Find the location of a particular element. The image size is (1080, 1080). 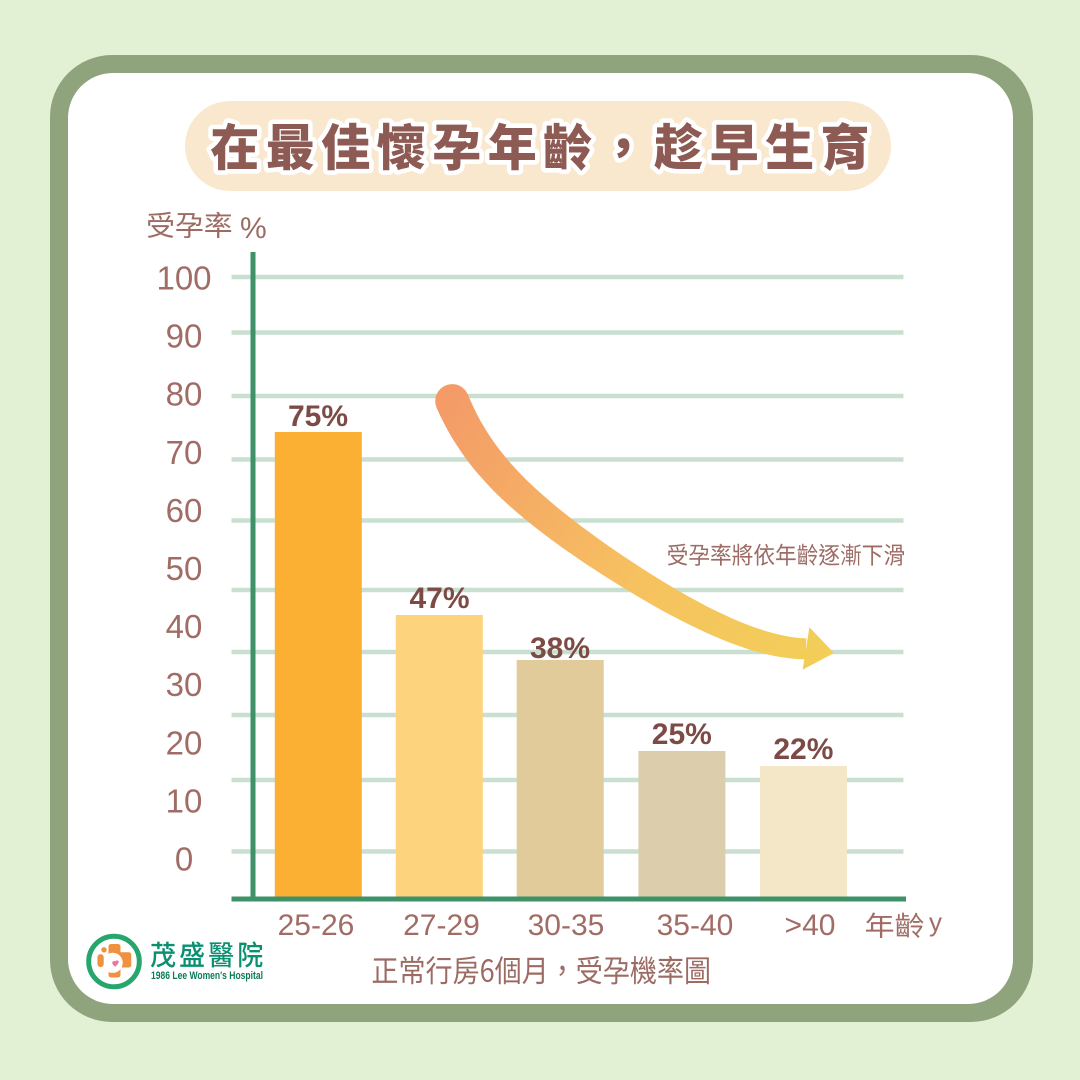

svg-text: 22% is located at coordinates (803, 749).